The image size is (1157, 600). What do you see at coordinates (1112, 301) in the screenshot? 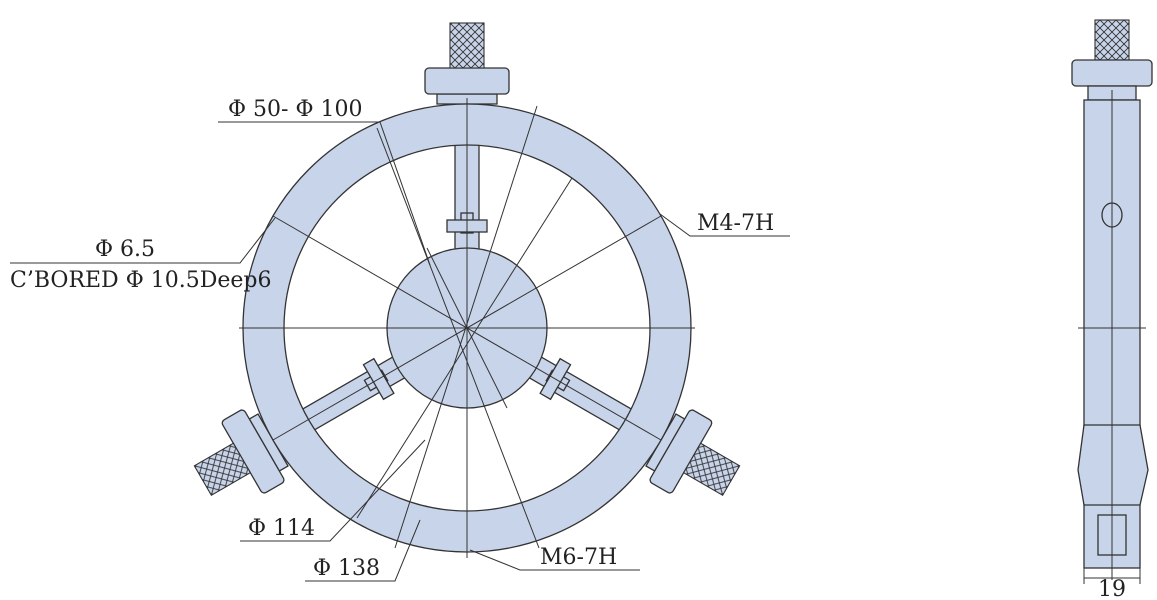
I see `side-view` at bounding box center [1112, 301].